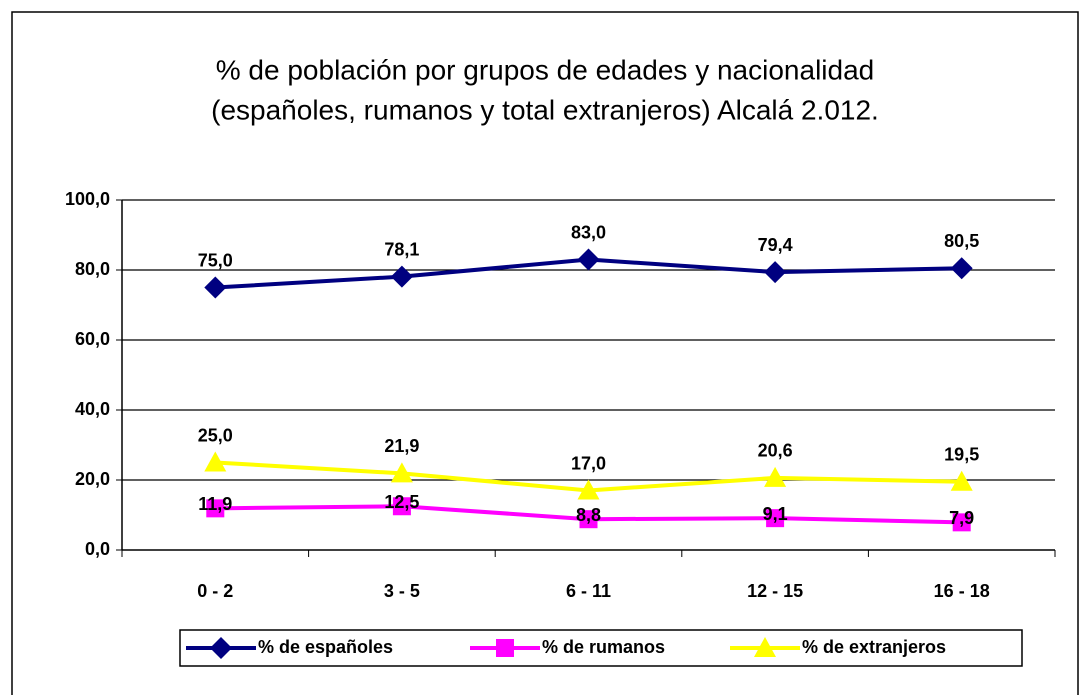  Describe the element at coordinates (215, 260) in the screenshot. I see `data-label: 75,0` at that location.